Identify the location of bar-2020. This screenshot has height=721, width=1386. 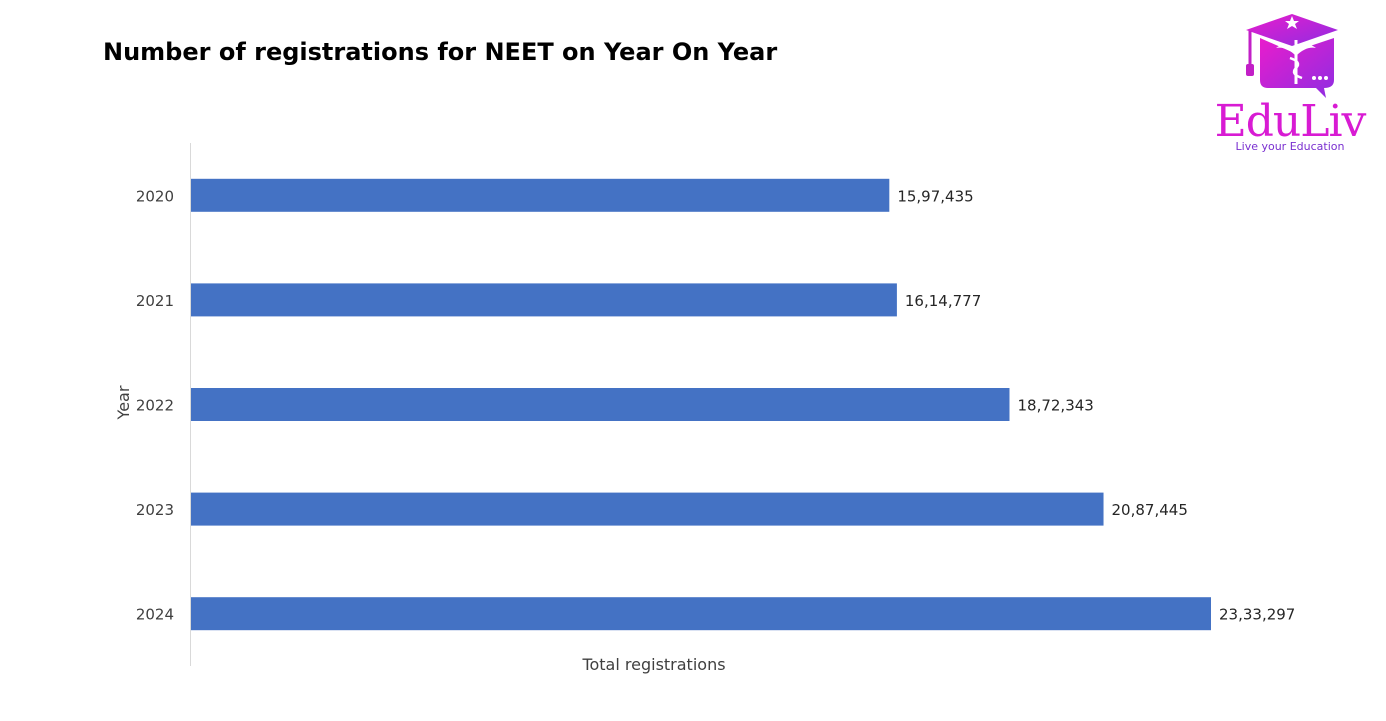
(540, 195).